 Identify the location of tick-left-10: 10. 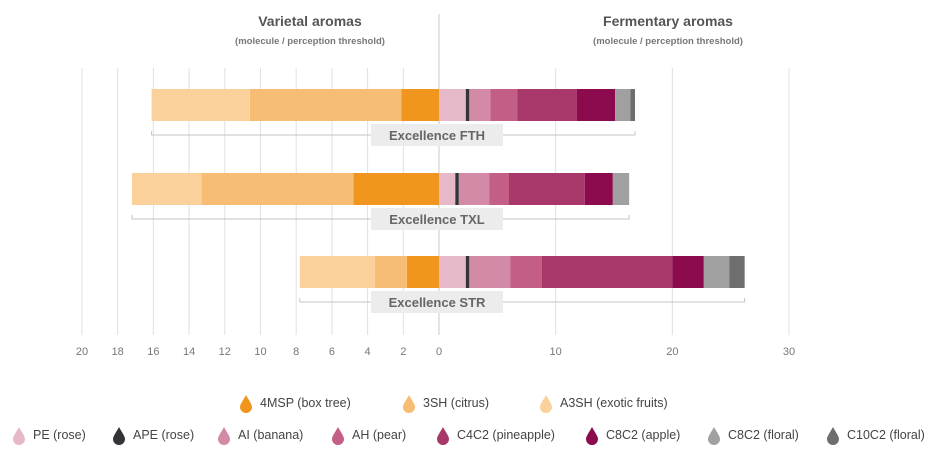
(260, 352).